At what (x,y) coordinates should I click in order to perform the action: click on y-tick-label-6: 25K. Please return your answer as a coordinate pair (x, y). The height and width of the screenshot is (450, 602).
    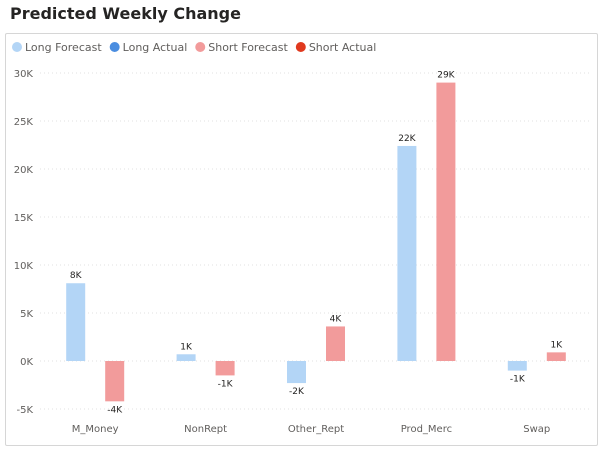
    Looking at the image, I should click on (24, 122).